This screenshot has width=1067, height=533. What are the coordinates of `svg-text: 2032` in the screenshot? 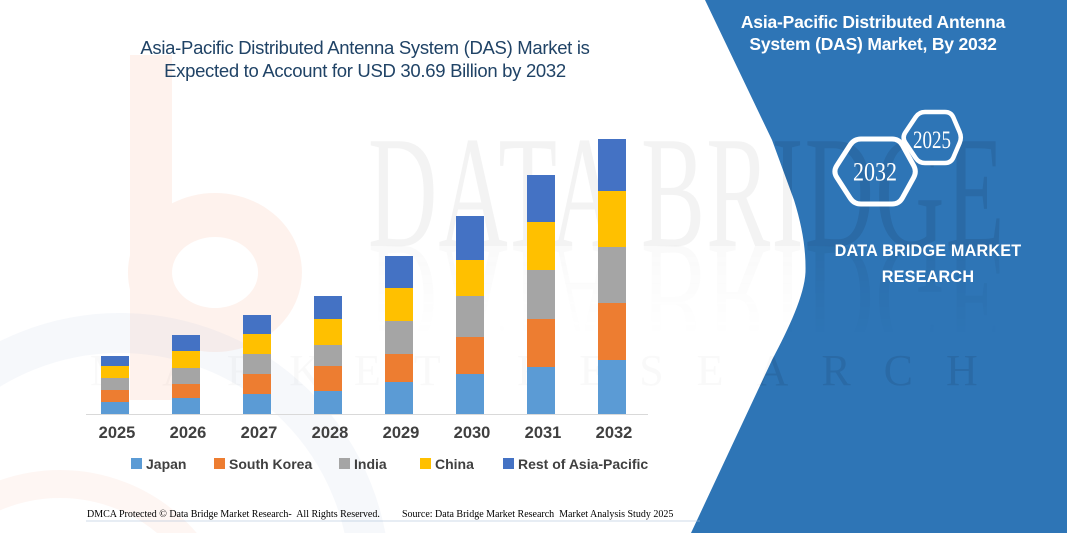 It's located at (875, 172).